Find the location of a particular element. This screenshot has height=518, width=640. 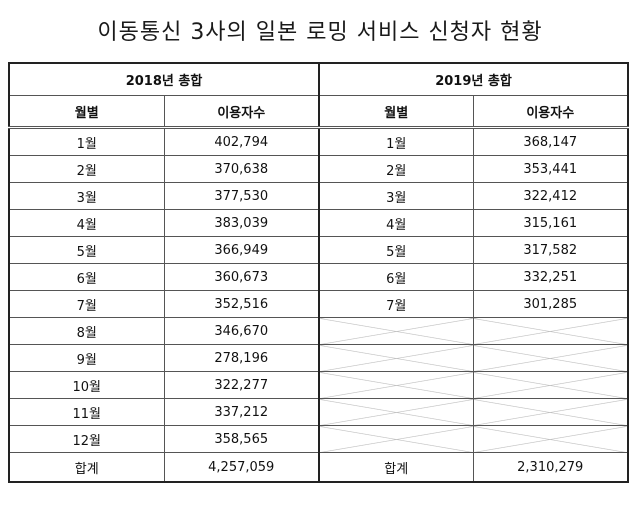

table-row: 2월 370,638 2월 353,441 is located at coordinates (318, 169).